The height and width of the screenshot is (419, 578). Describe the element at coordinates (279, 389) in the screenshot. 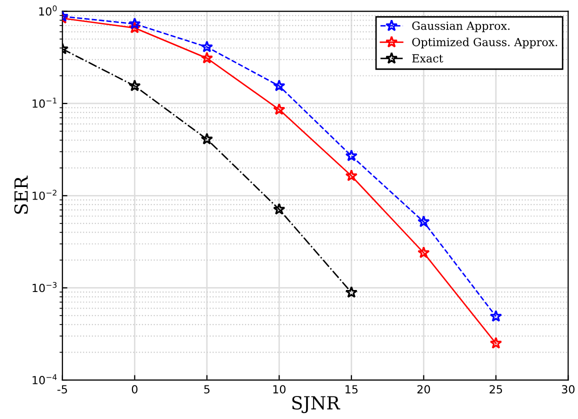

I see `x-tick-label: 10` at that location.